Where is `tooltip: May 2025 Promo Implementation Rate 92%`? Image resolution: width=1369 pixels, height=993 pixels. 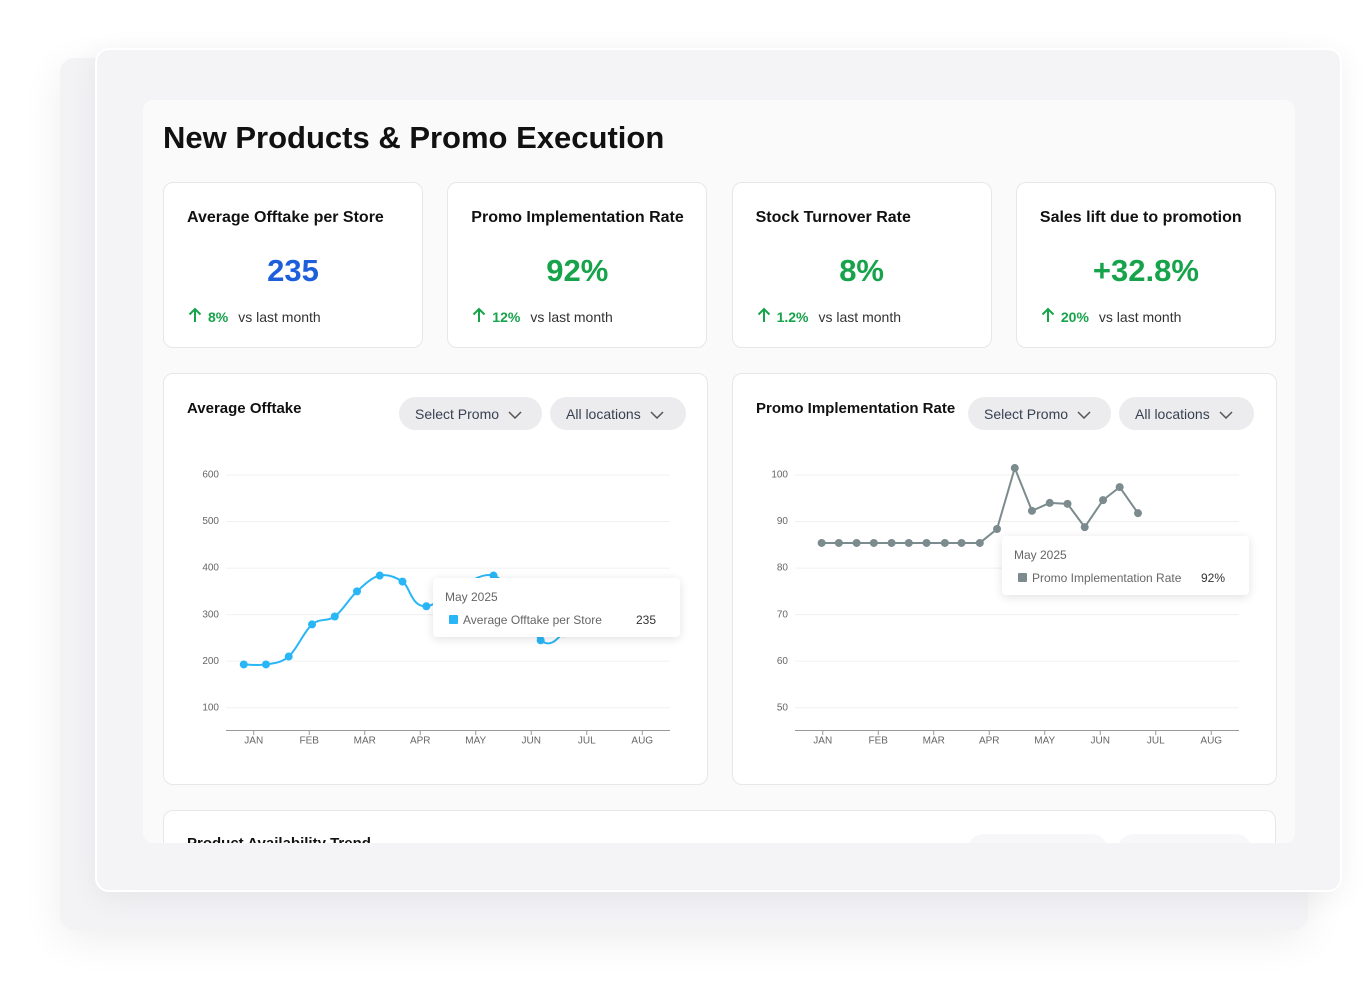
tooltip: May 2025 Promo Implementation Rate 92% is located at coordinates (1125, 565).